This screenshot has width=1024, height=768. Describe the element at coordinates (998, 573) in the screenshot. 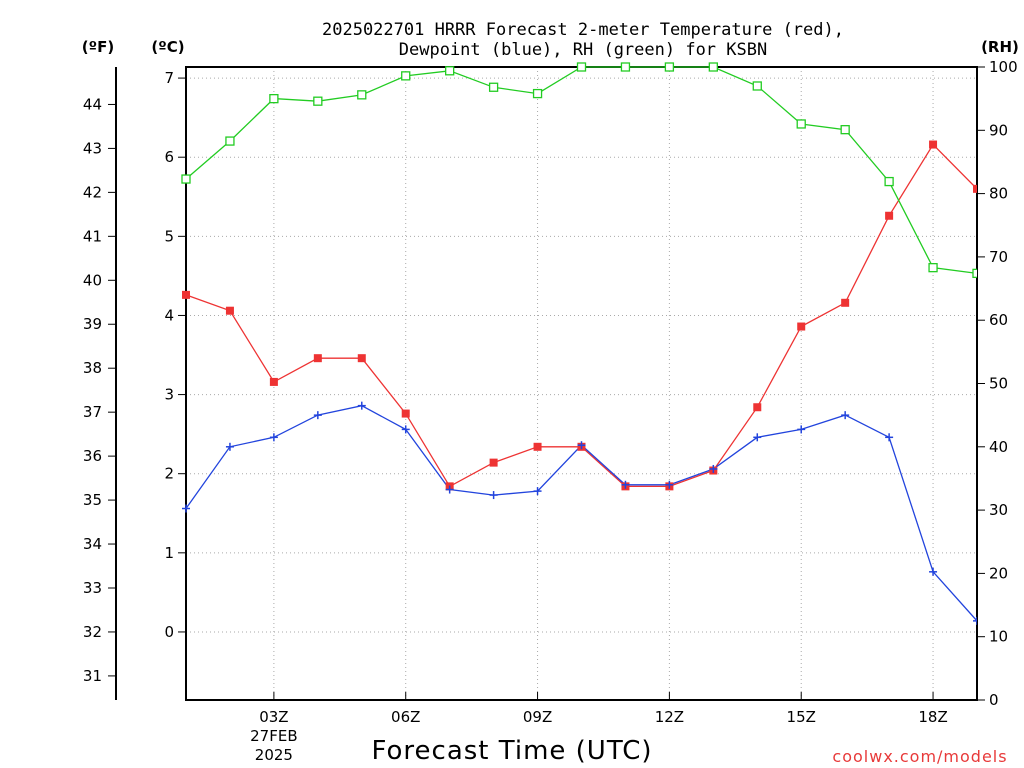

I see `rh-tick-label: 20` at that location.